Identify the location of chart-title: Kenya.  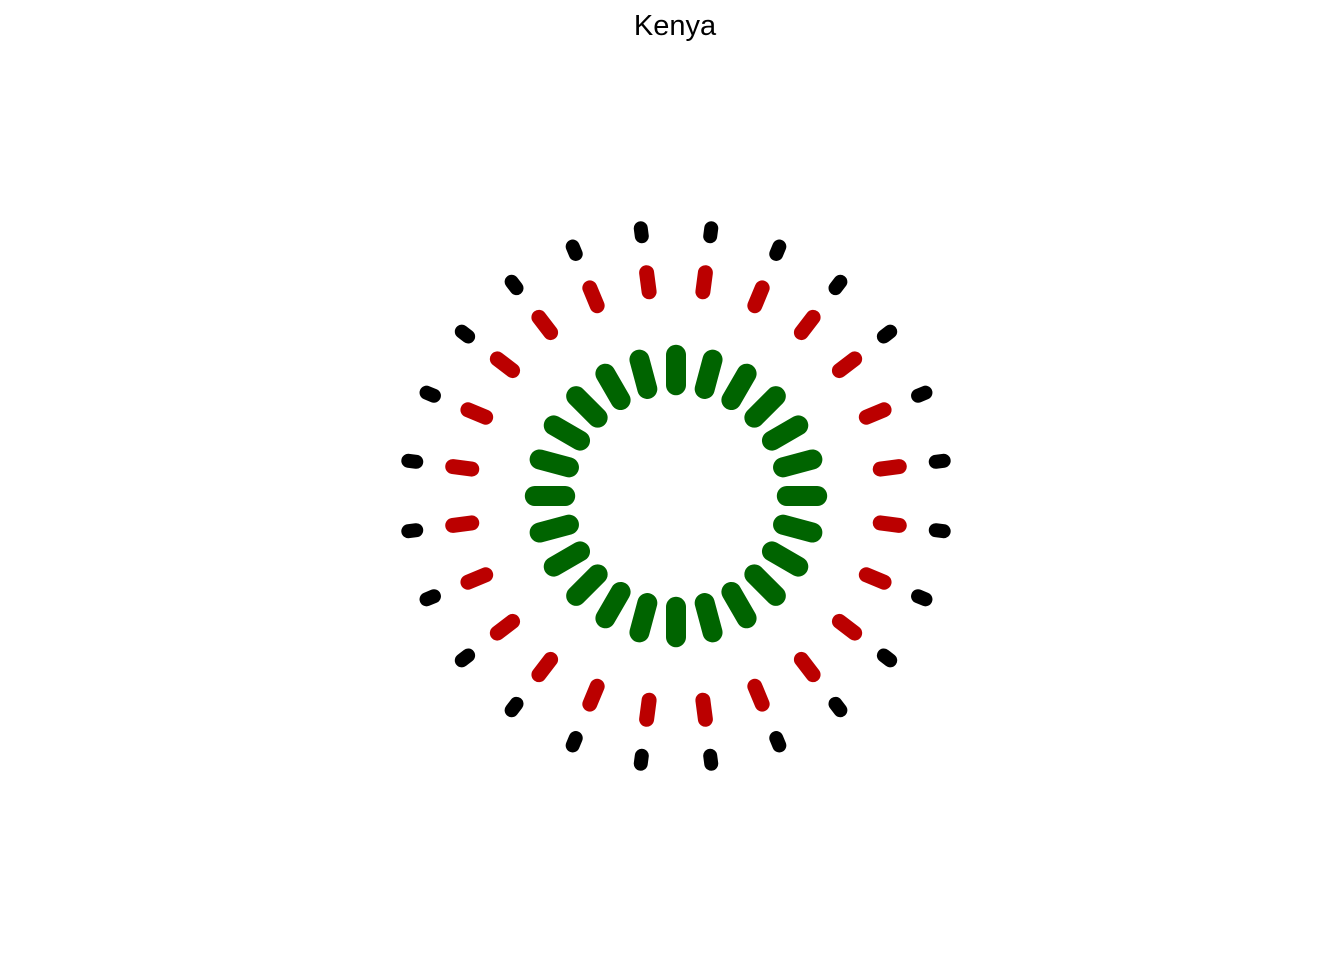
(675, 26).